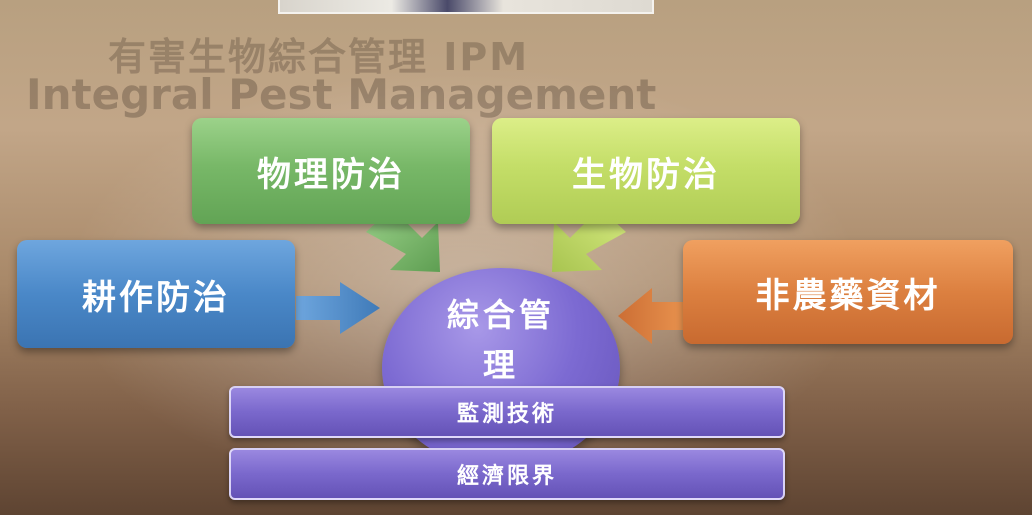 The width and height of the screenshot is (1032, 515). What do you see at coordinates (331, 171) in the screenshot?
I see `box-physical-control: 物理防治` at bounding box center [331, 171].